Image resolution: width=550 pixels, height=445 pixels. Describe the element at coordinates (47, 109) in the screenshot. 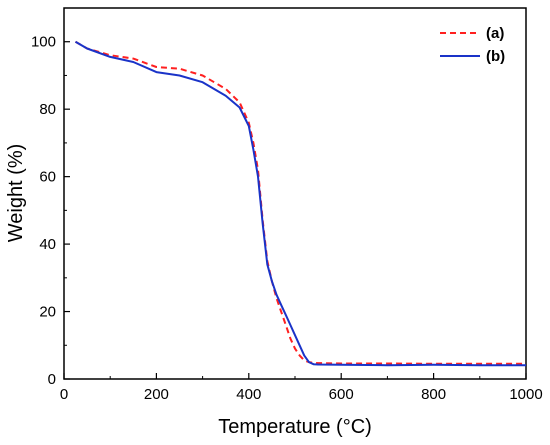

I see `y-tick-label-80: 80` at that location.